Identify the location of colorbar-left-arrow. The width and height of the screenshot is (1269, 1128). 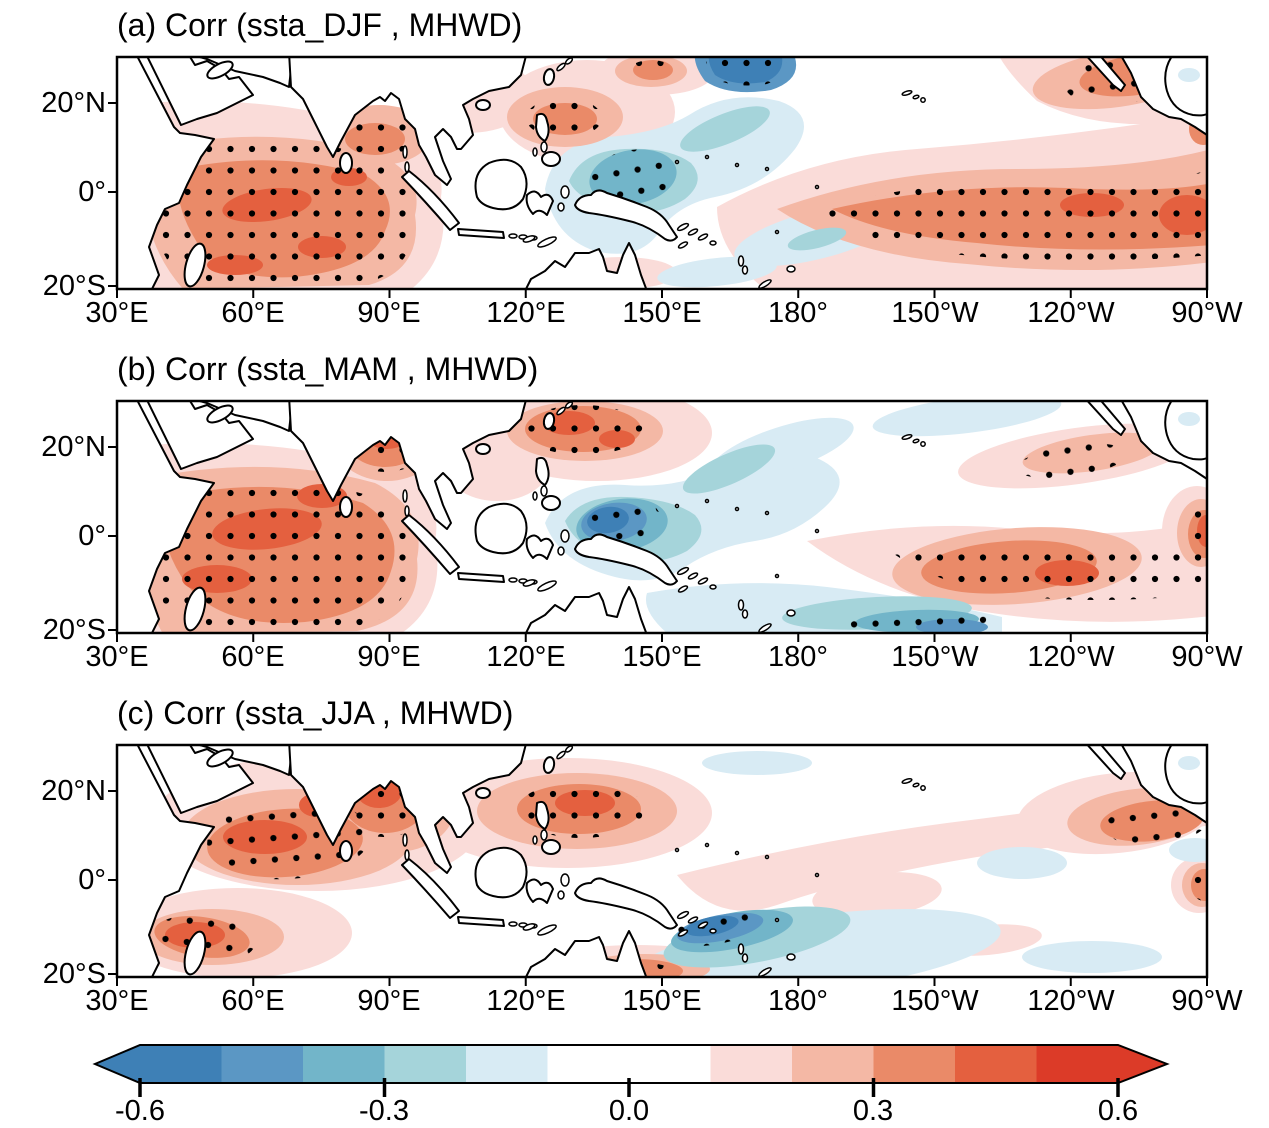
(117, 1064).